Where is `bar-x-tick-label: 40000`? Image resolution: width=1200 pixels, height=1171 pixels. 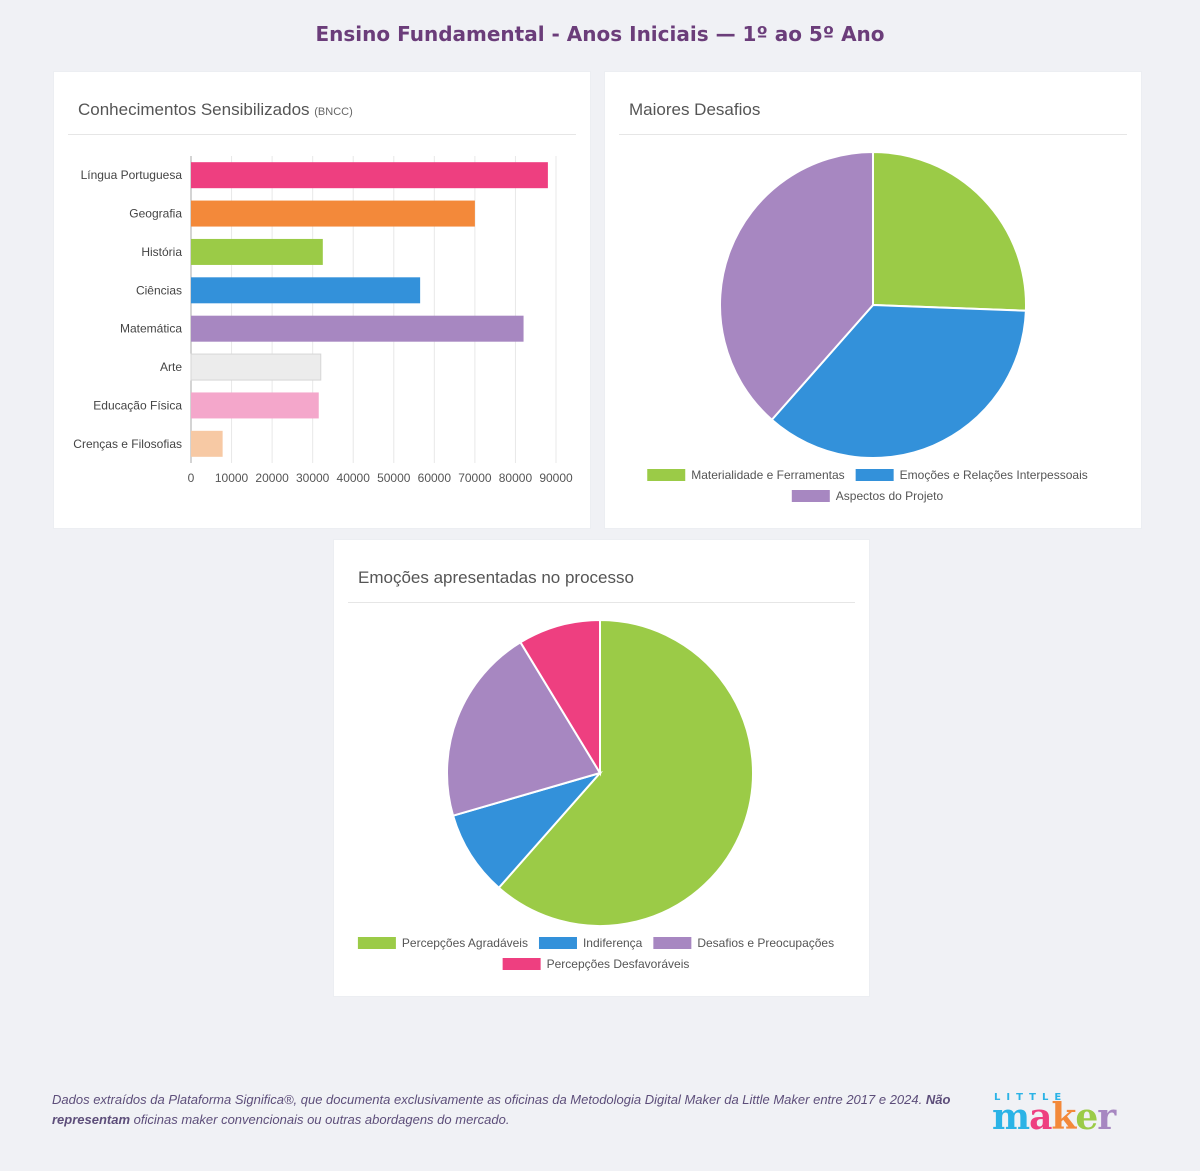 bar-x-tick-label: 40000 is located at coordinates (354, 478).